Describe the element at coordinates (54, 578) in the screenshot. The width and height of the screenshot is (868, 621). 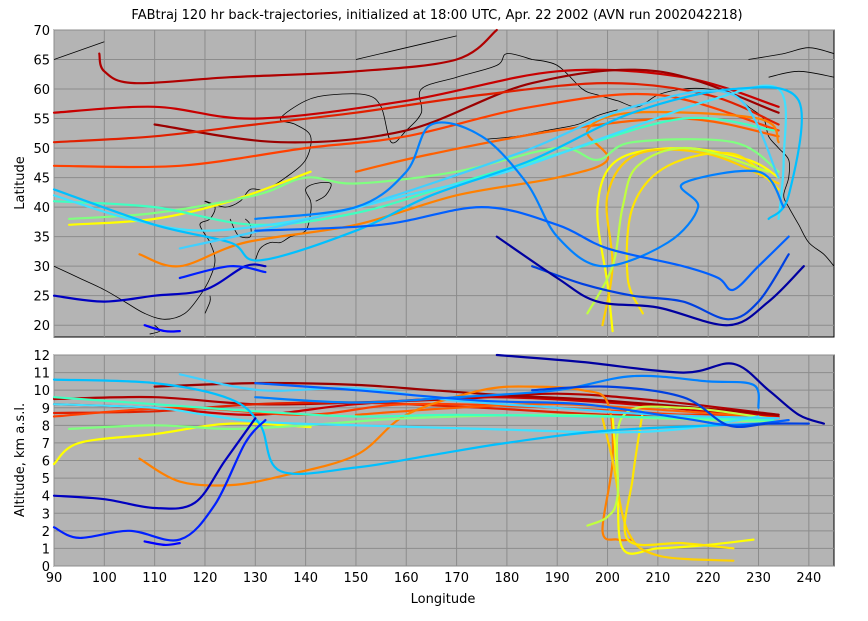
I see `x-tick-label: 90` at that location.